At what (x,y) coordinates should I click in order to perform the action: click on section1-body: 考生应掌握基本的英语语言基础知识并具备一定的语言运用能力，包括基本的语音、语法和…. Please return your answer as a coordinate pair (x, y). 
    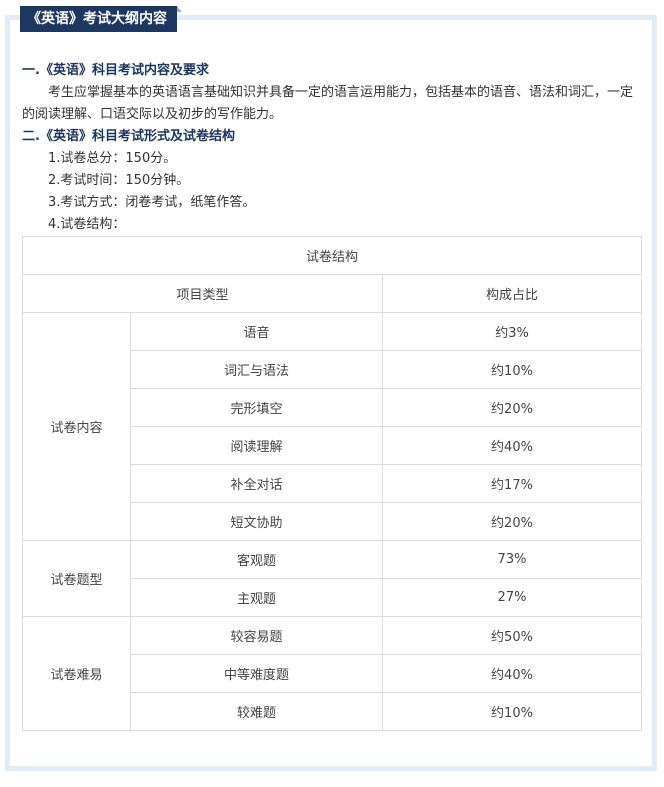
    Looking at the image, I should click on (328, 103).